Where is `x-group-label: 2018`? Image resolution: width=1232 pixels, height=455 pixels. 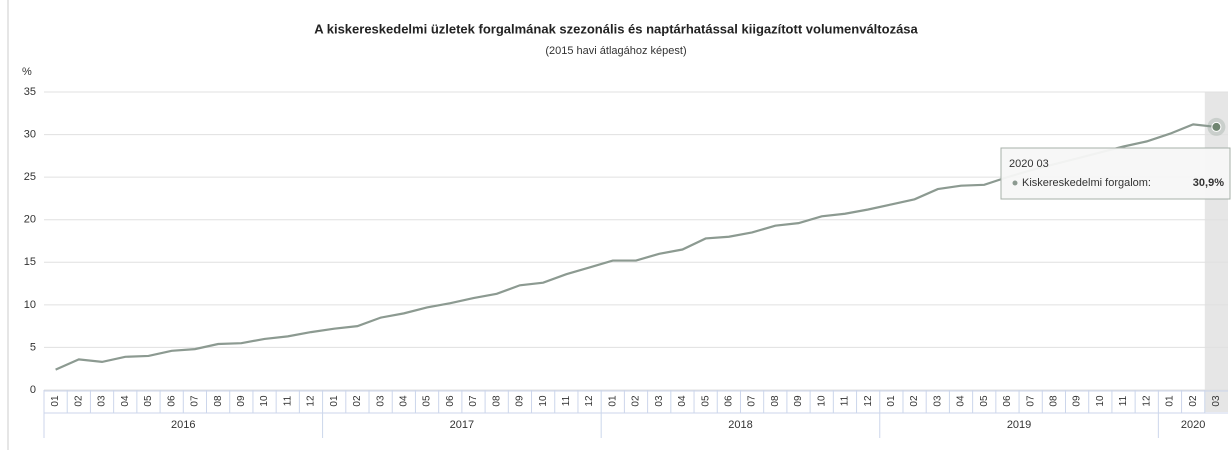 x-group-label: 2018 is located at coordinates (740, 425).